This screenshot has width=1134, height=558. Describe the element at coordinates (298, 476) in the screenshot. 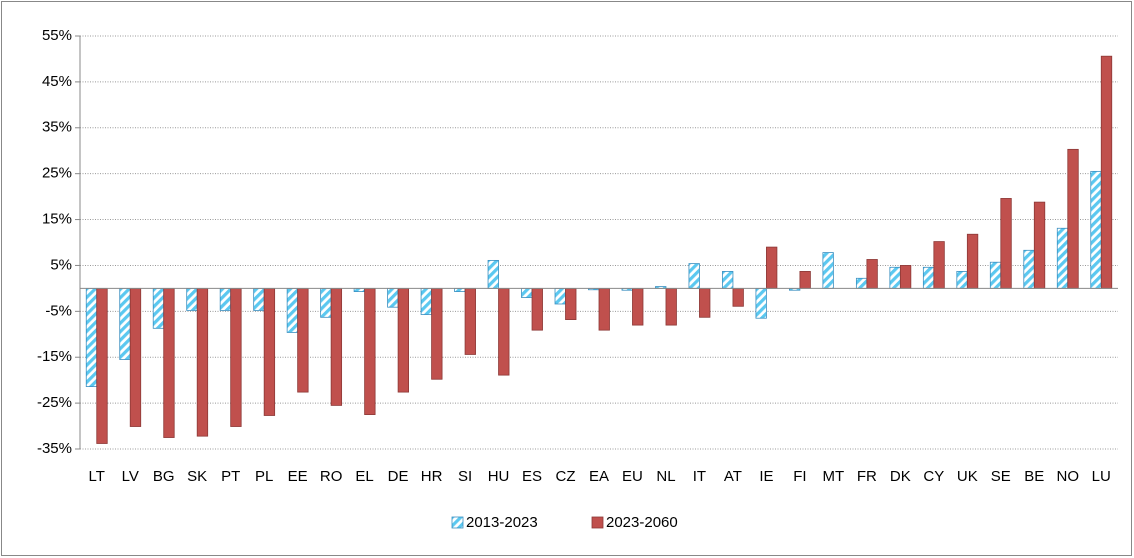

I see `x-tick-label: EE` at that location.